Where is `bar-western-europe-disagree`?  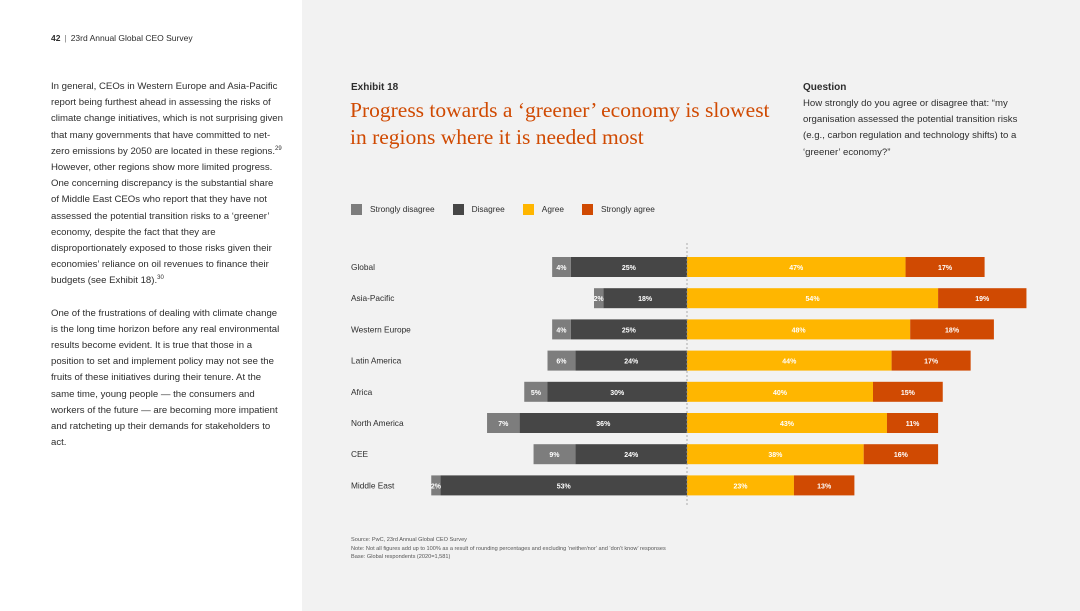
bar-western-europe-disagree is located at coordinates (628, 329).